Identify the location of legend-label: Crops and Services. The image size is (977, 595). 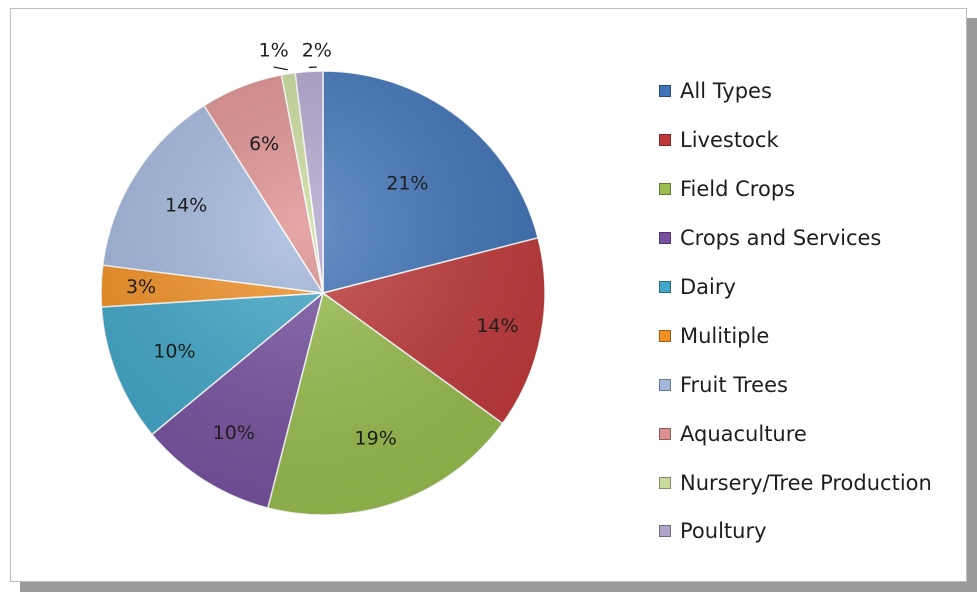
(781, 238).